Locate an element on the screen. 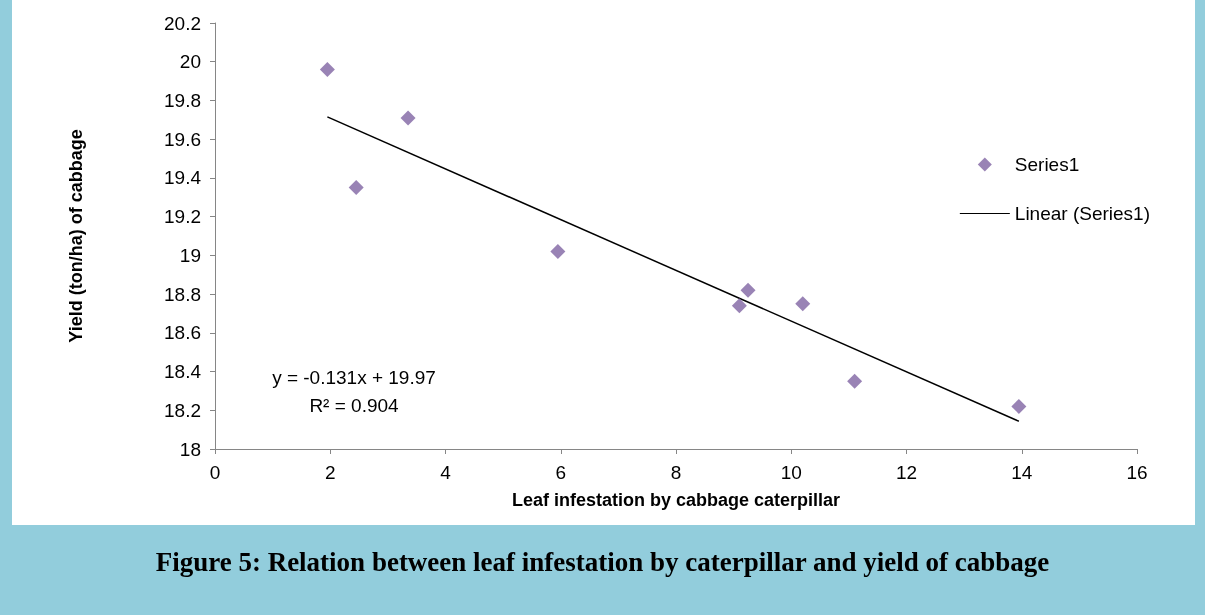 The height and width of the screenshot is (615, 1205). y-tick-label: 19 is located at coordinates (190, 255).